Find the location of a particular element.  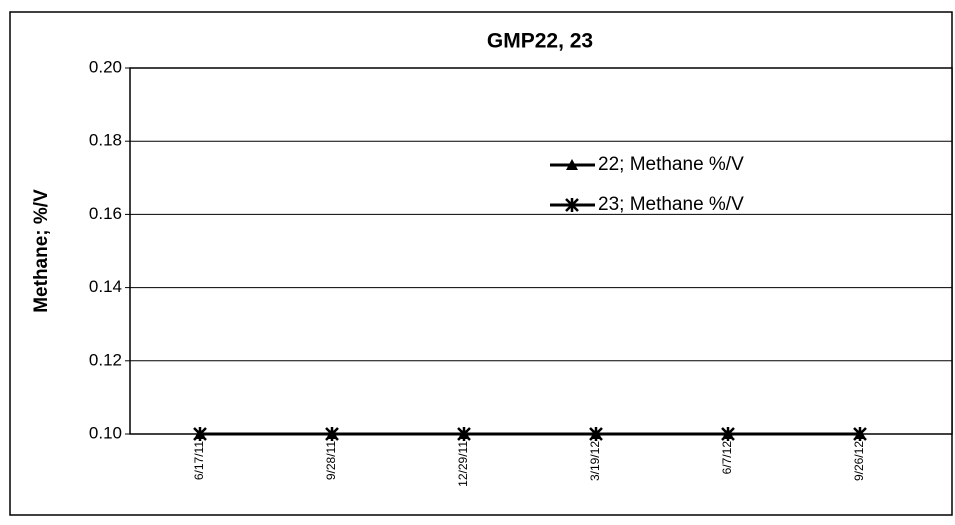

legend-label: 22; Methane %/V is located at coordinates (671, 164).